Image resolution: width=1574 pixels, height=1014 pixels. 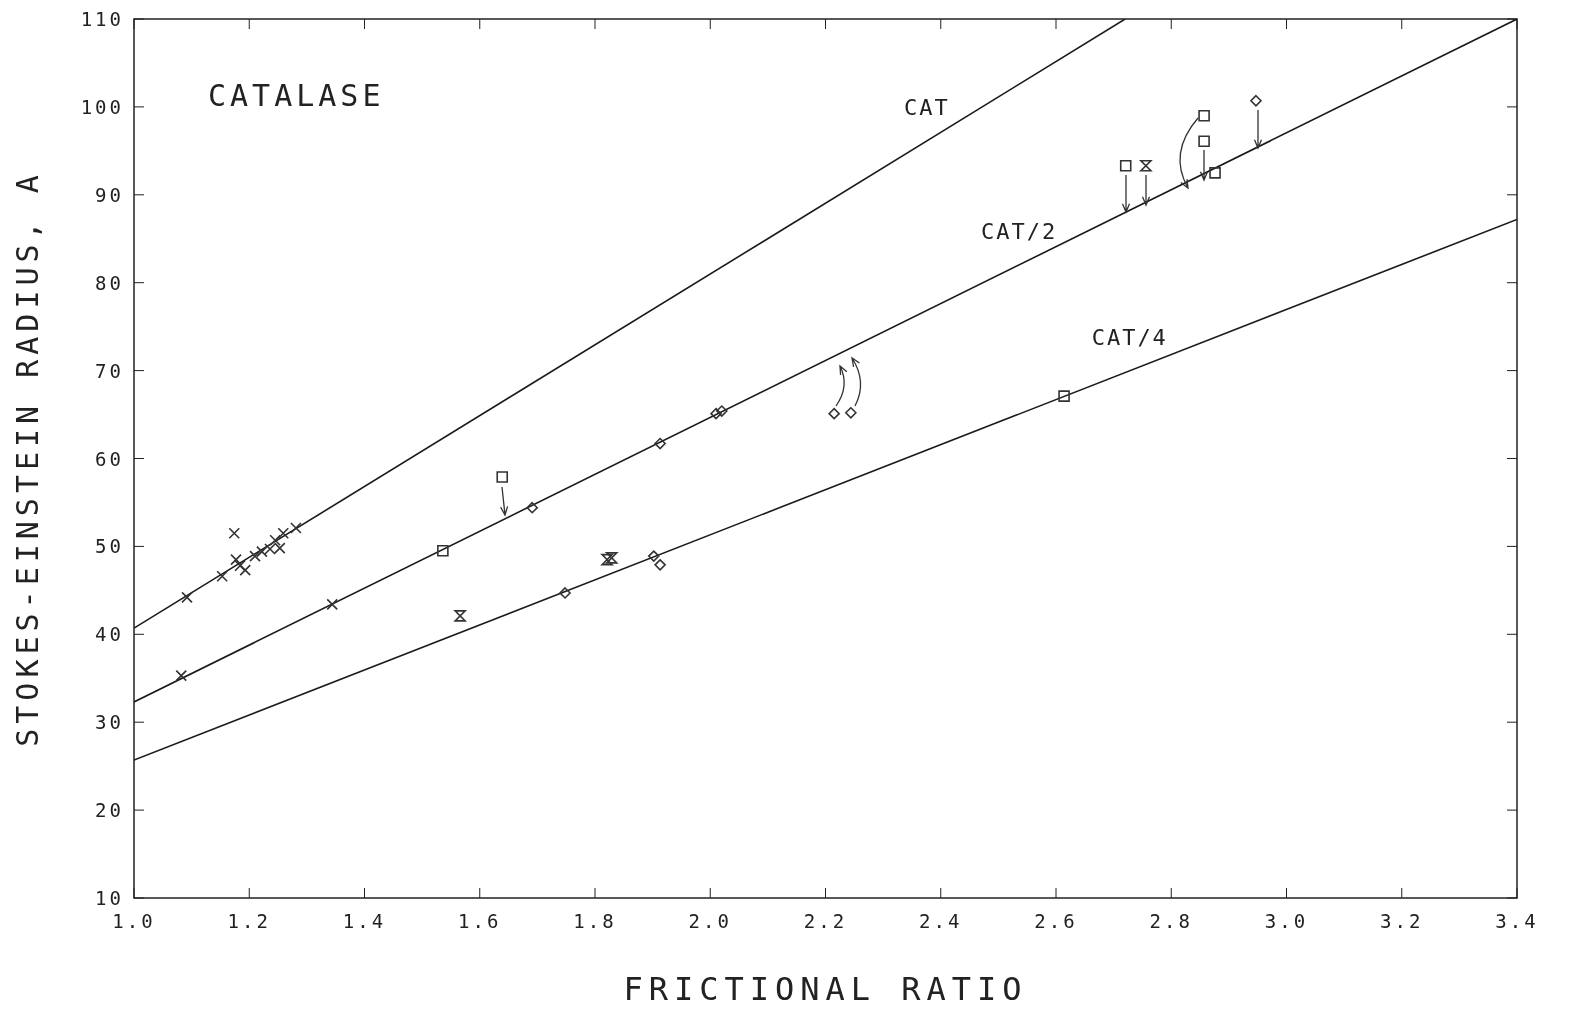 What do you see at coordinates (825, 921) in the screenshot?
I see `x-tick-label: 2.2` at bounding box center [825, 921].